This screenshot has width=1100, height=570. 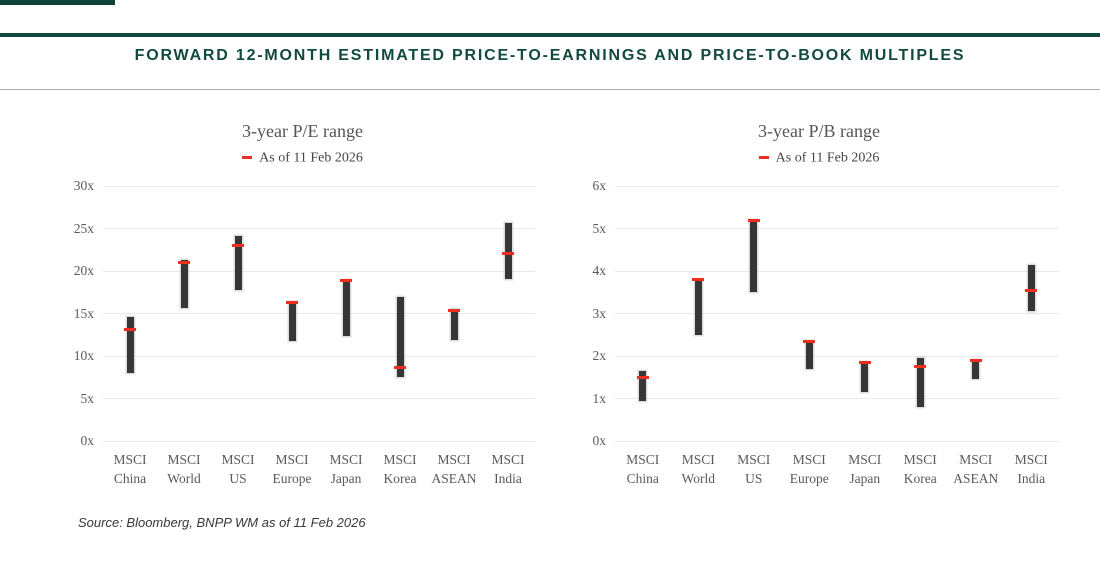 What do you see at coordinates (83, 228) in the screenshot?
I see `y-tick-label: 25x` at bounding box center [83, 228].